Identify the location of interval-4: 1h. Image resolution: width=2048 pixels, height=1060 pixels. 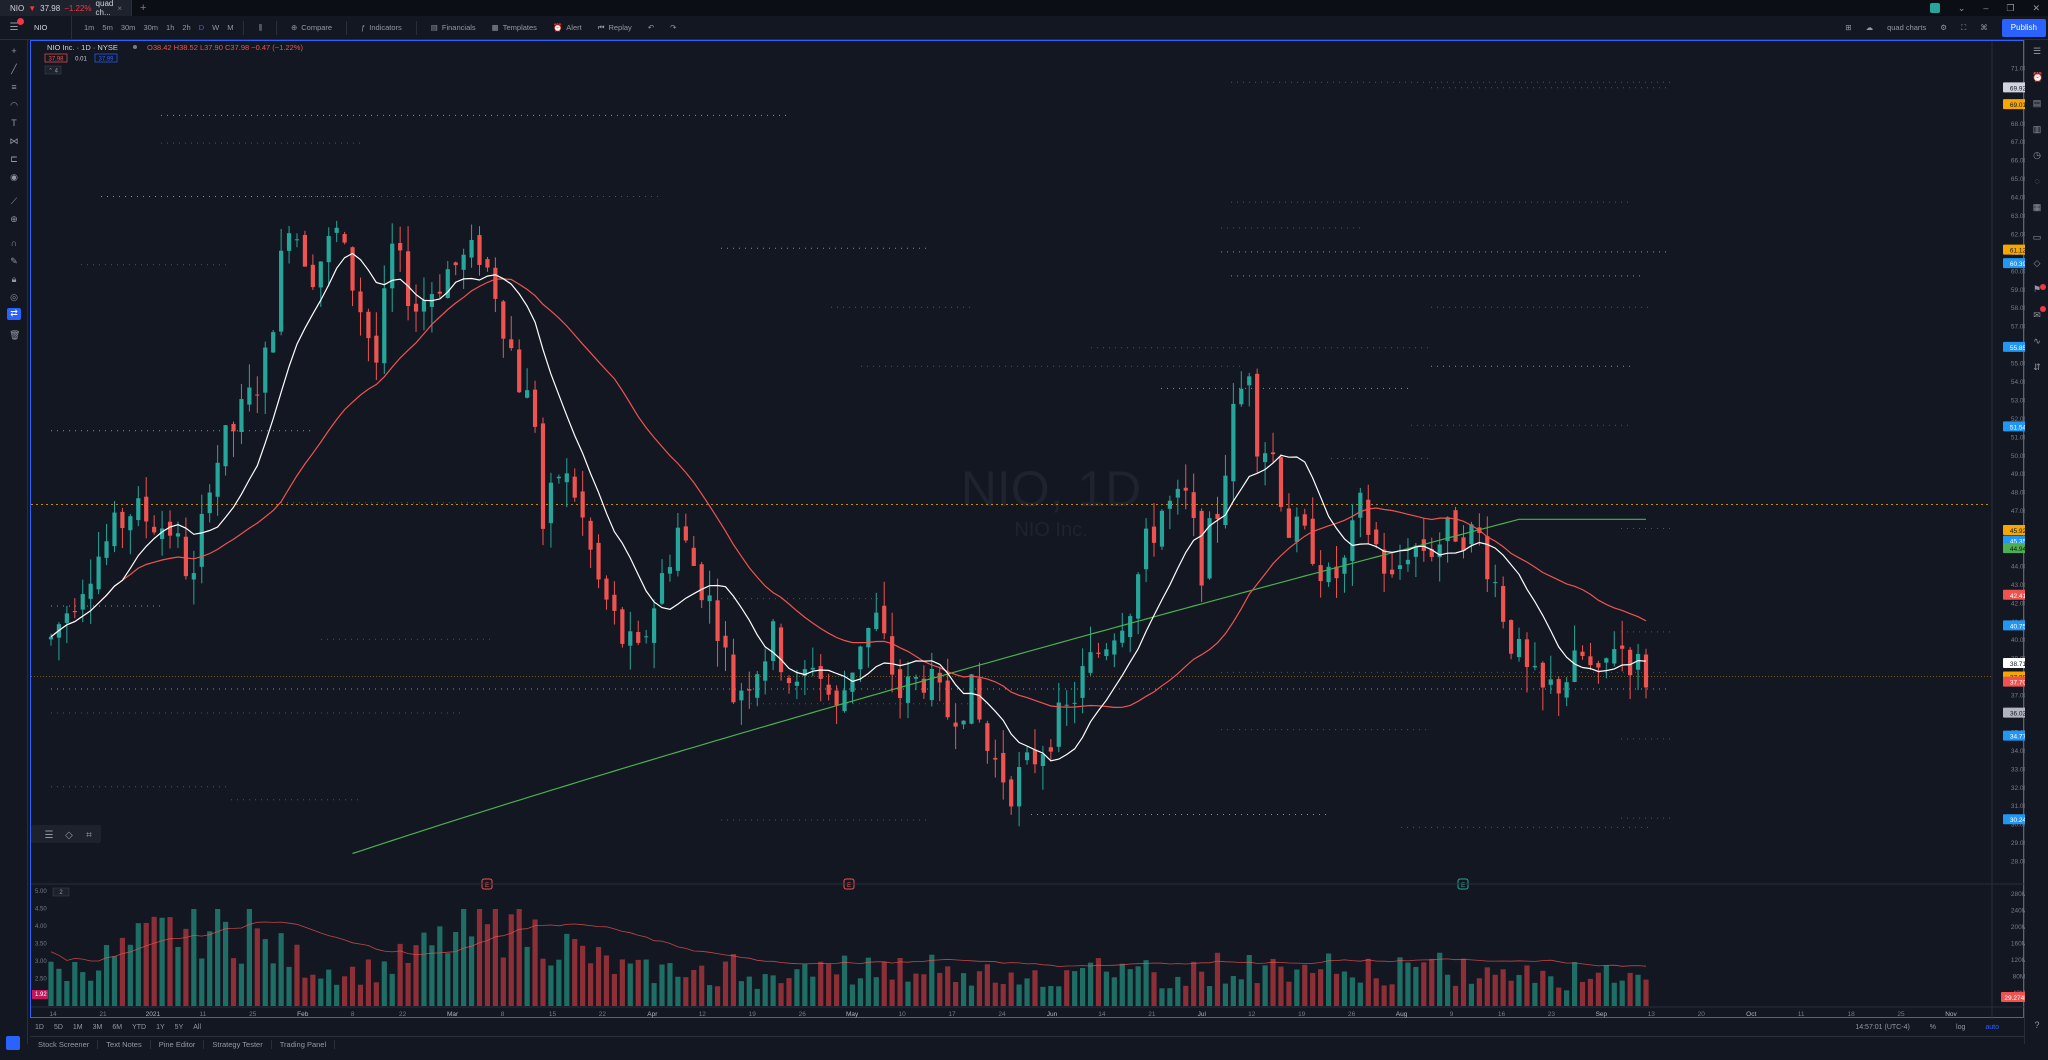
(170, 27).